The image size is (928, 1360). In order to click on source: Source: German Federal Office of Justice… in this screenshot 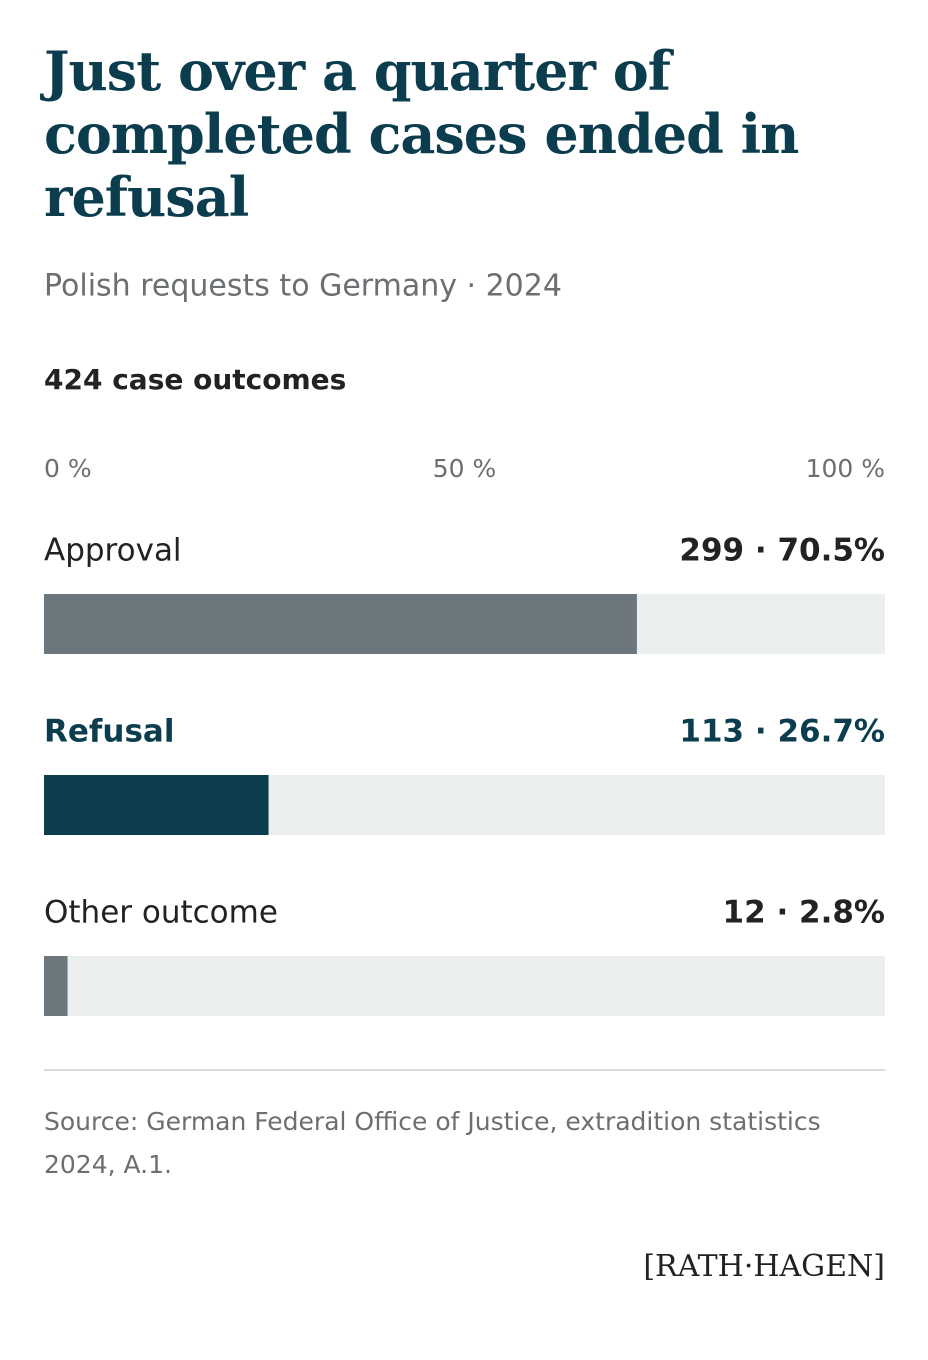, I will do `click(432, 1143)`.